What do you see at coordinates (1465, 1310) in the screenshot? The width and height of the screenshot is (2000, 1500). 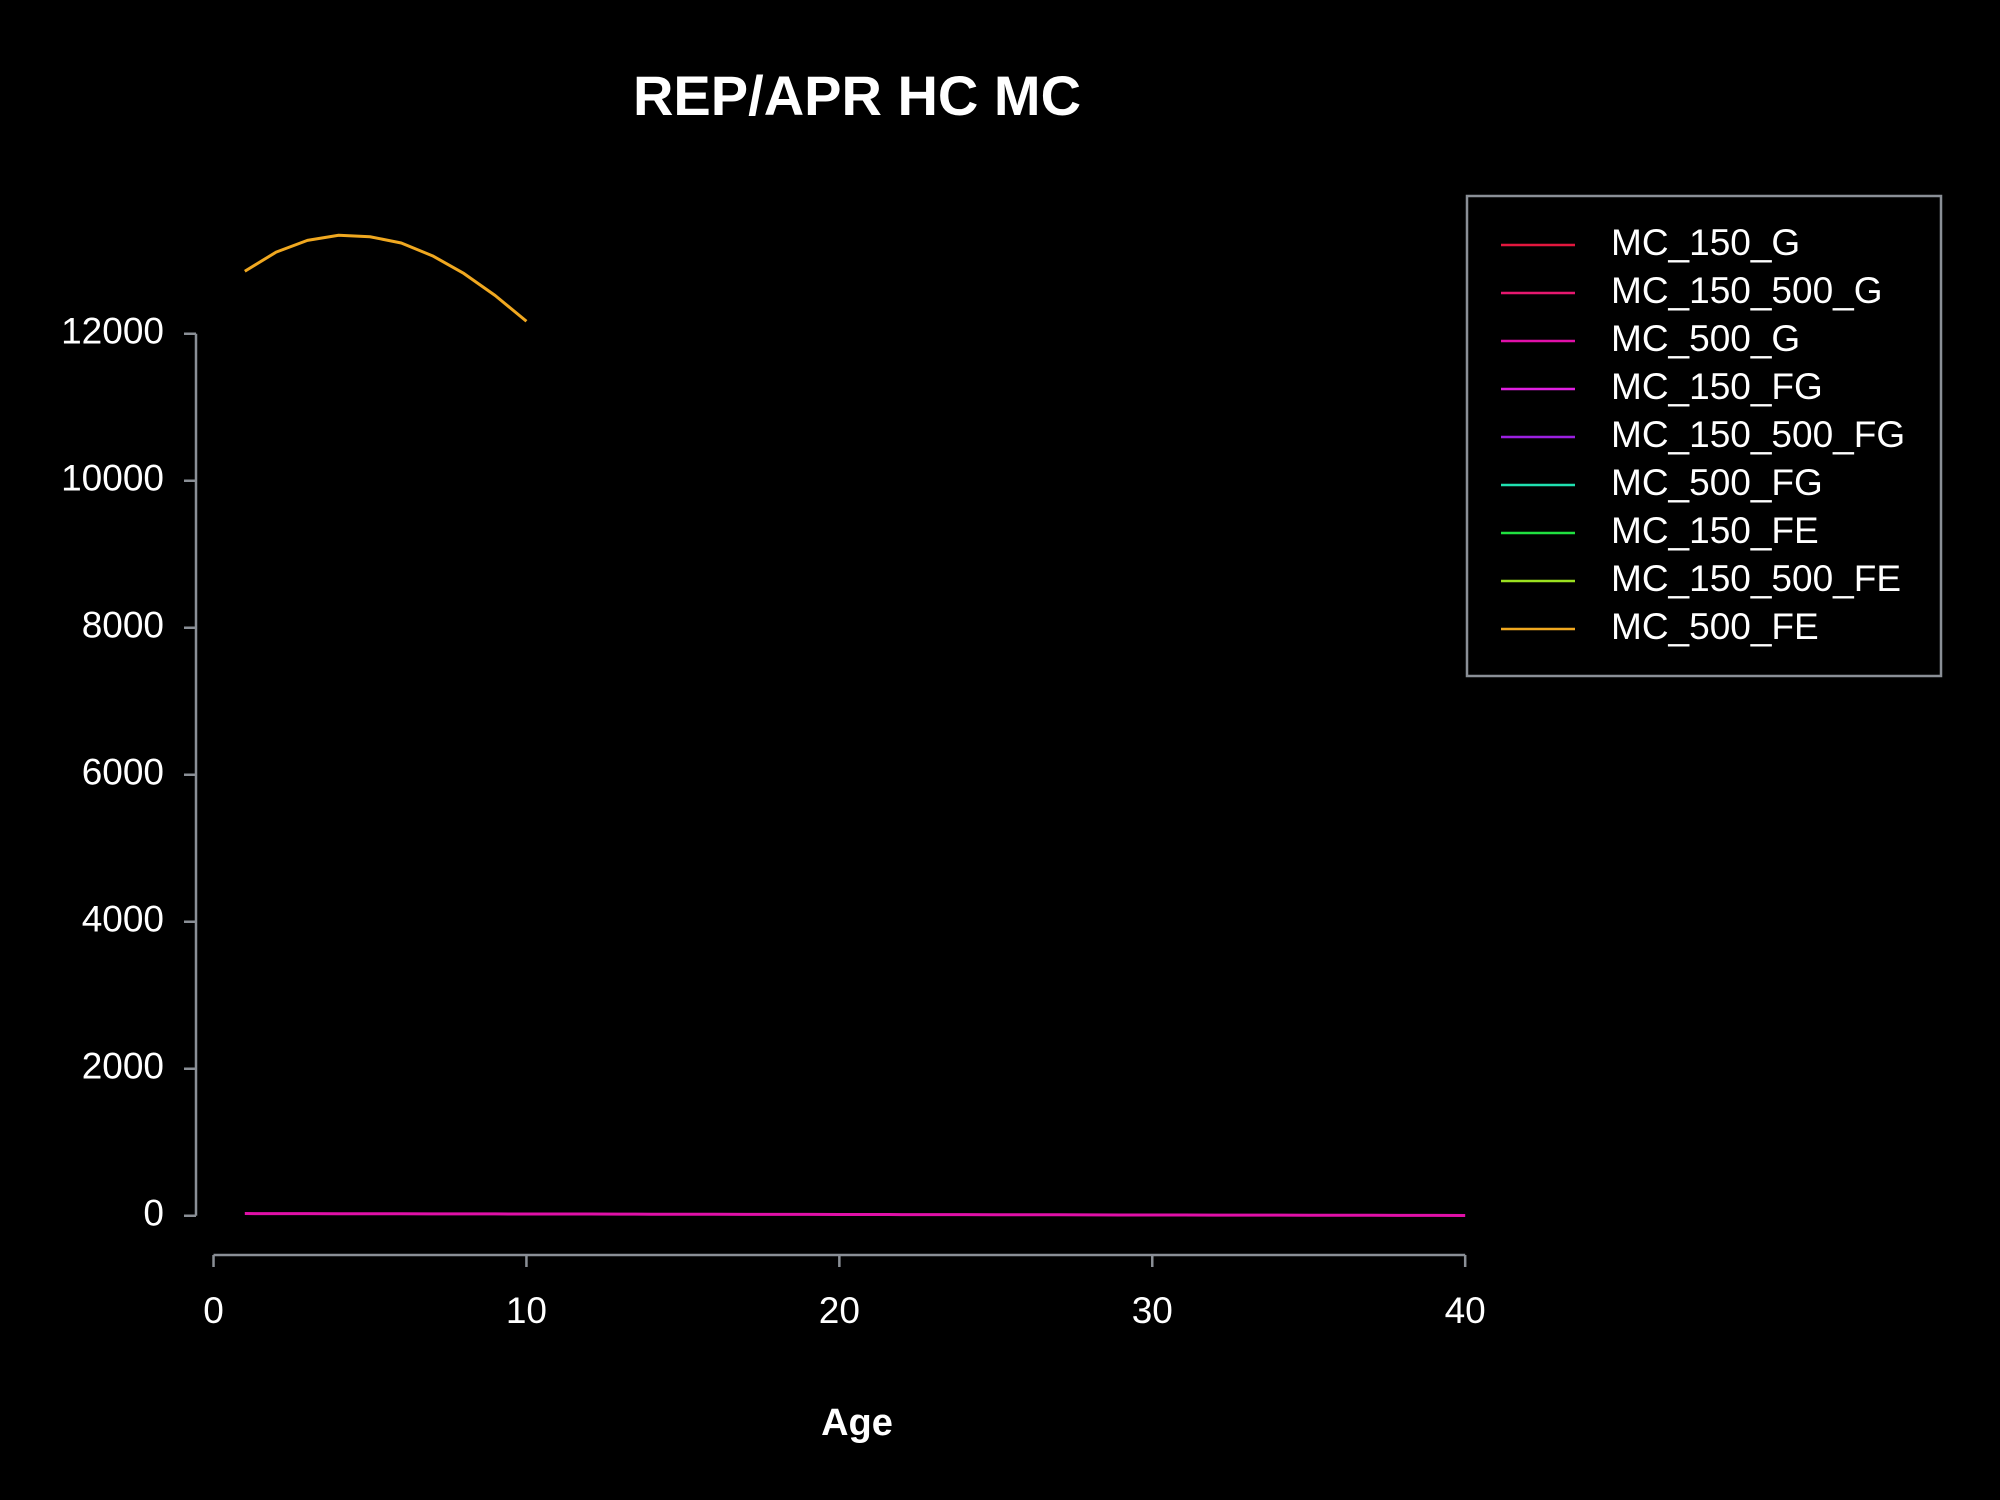 I see `x-tick-label: 40` at bounding box center [1465, 1310].